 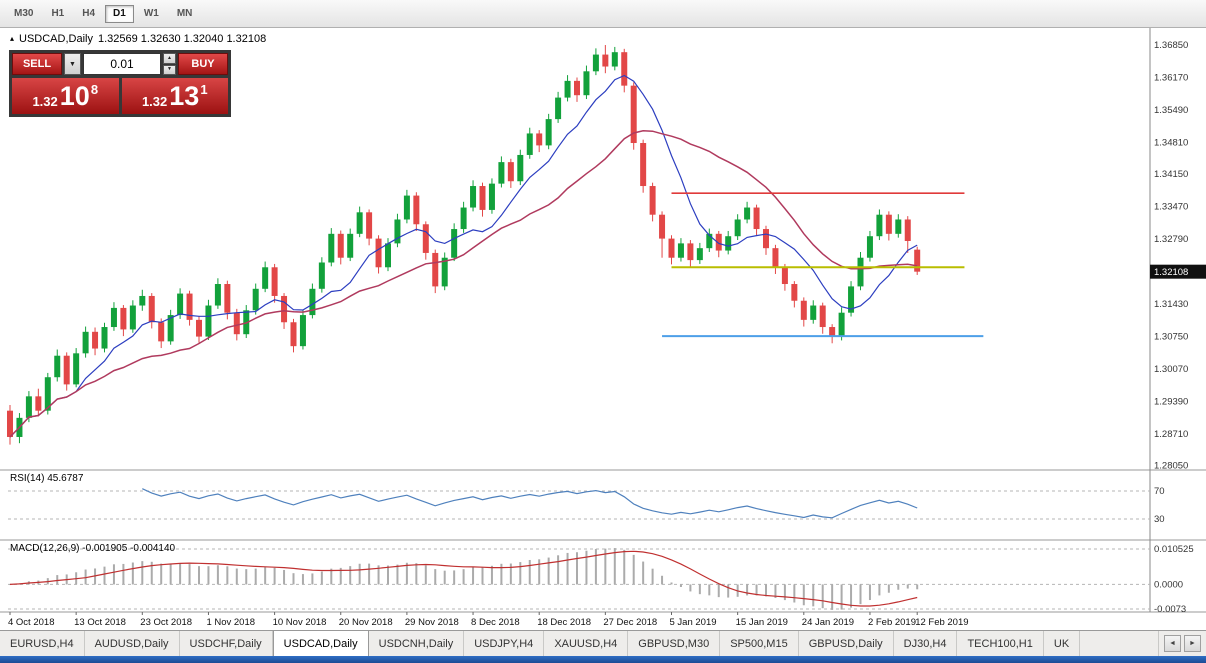 What do you see at coordinates (1171, 239) in the screenshot?
I see `svg-text: 1.32790` at bounding box center [1171, 239].